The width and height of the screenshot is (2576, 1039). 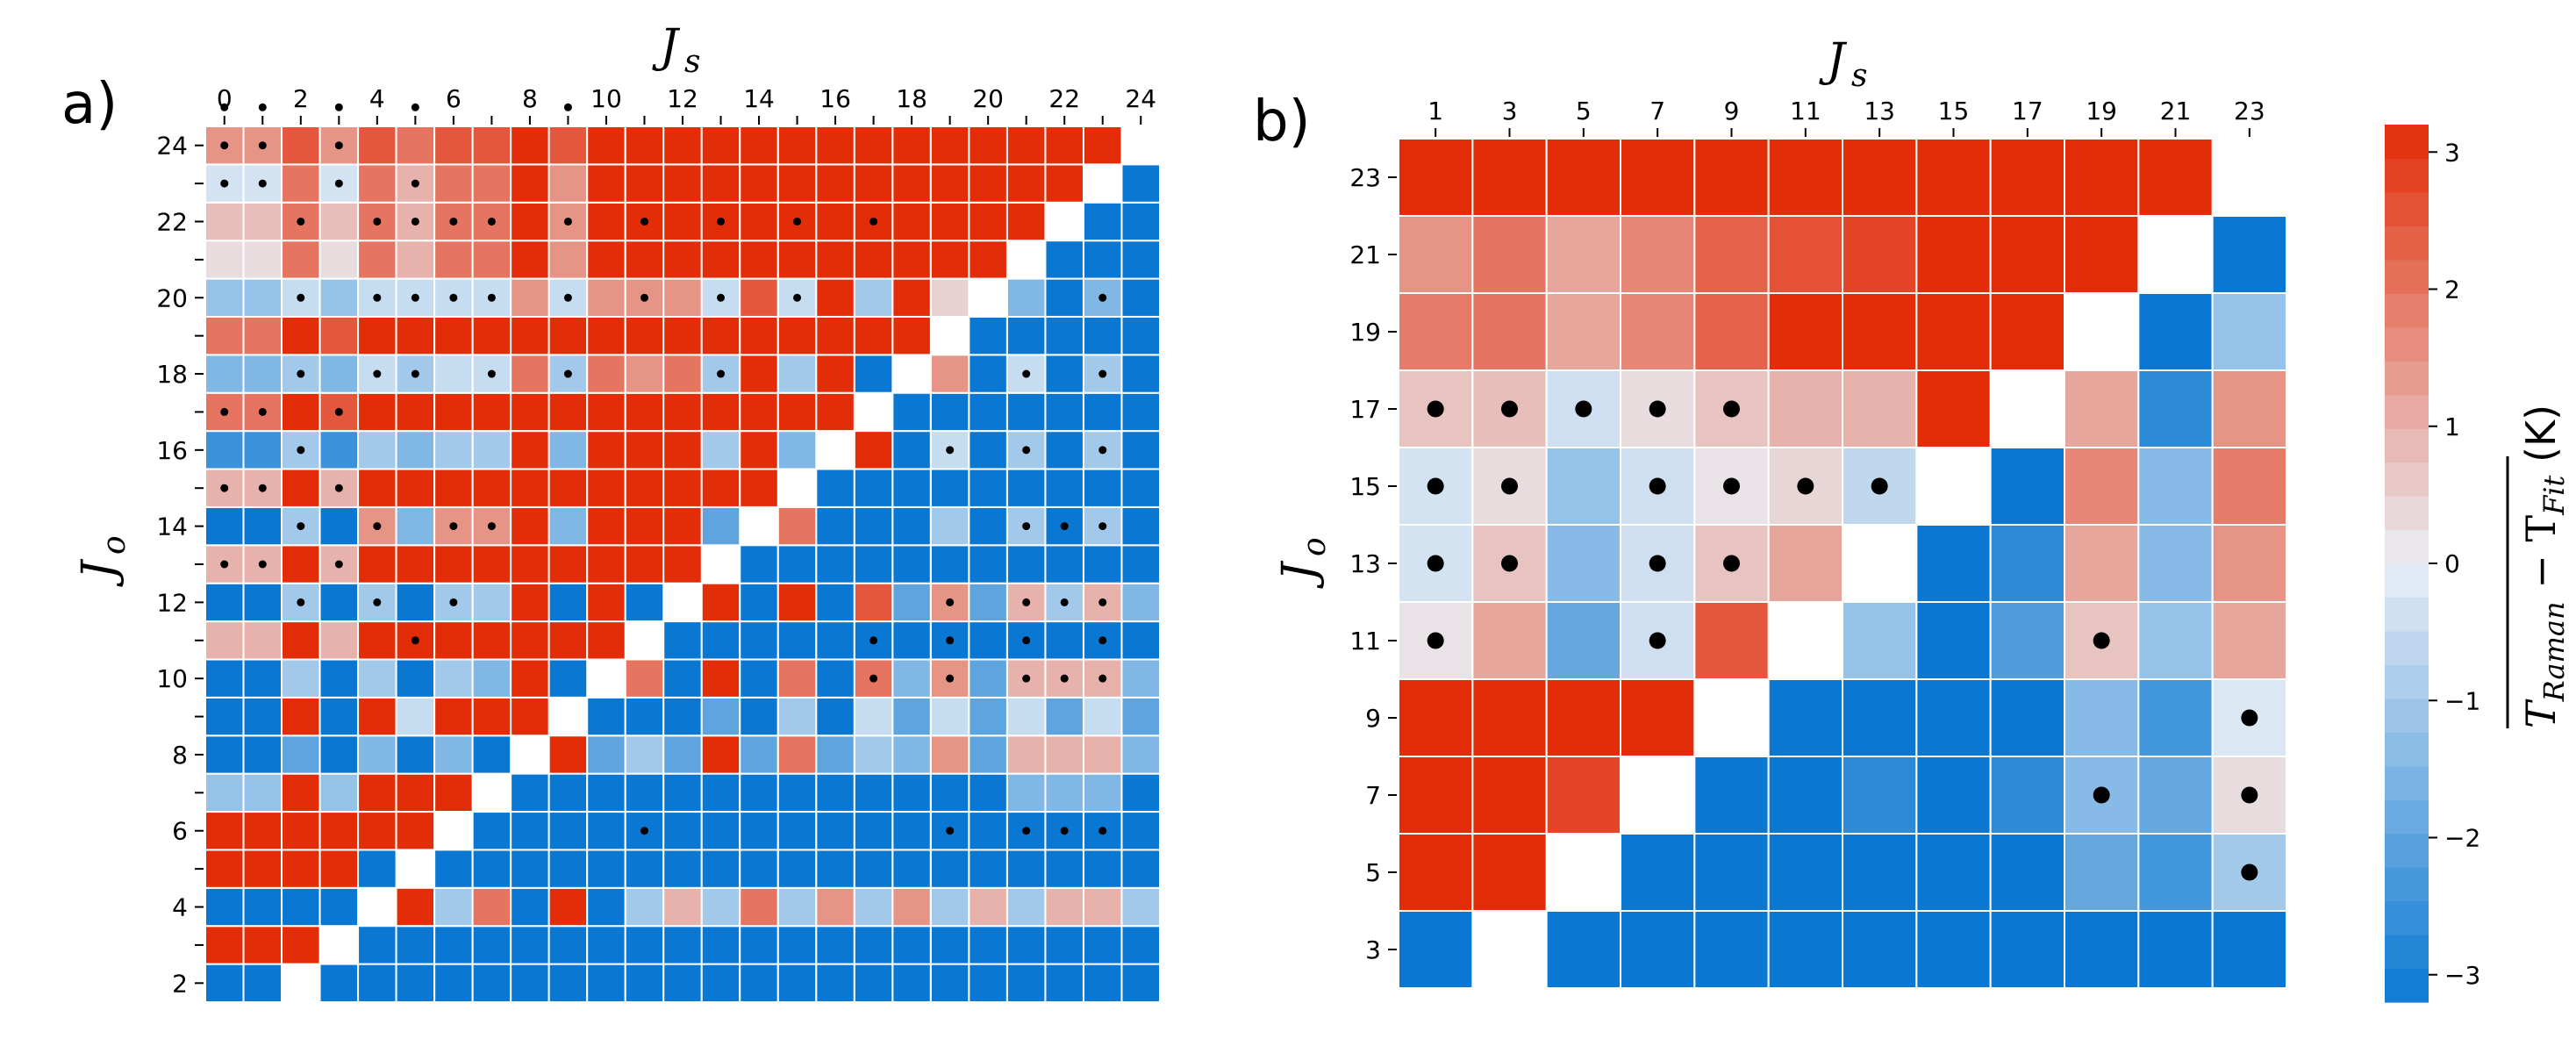 What do you see at coordinates (180, 908) in the screenshot?
I see `y-tick-label: 4` at bounding box center [180, 908].